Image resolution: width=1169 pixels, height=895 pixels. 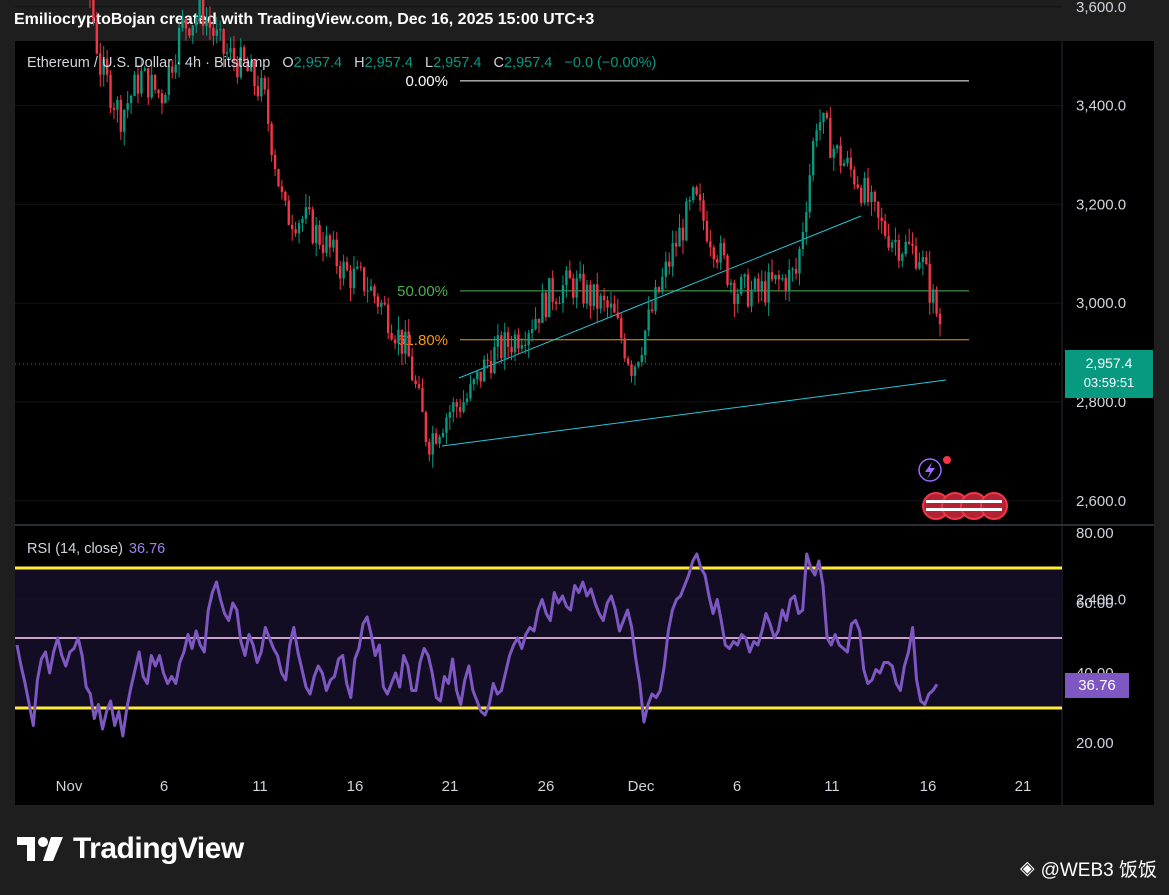 What do you see at coordinates (1097, 685) in the screenshot?
I see `rsi-value-tag: 36.76` at bounding box center [1097, 685].